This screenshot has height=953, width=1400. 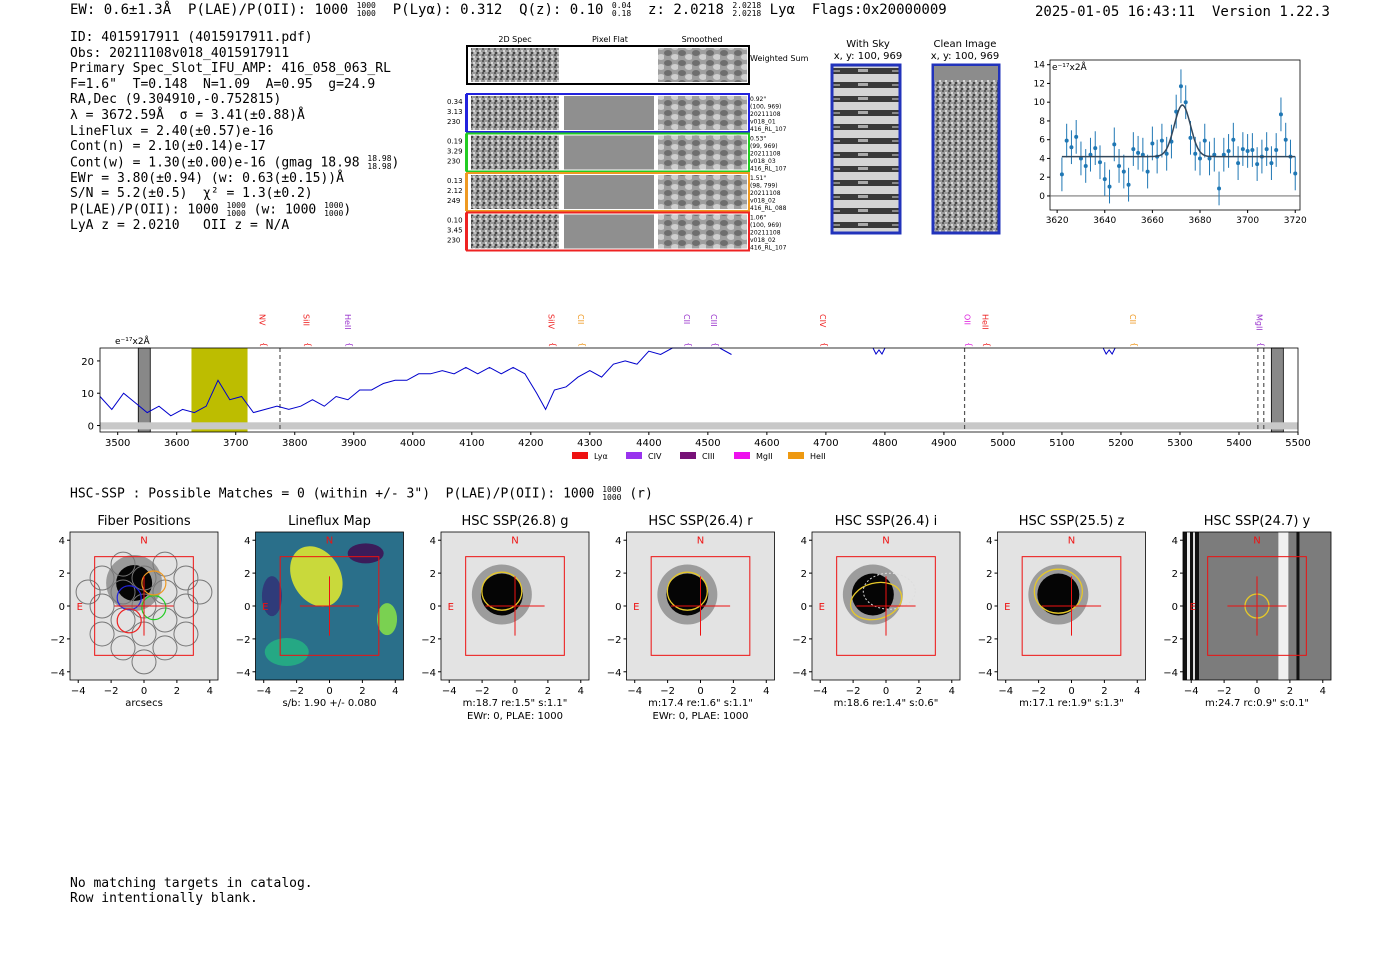 I want to click on hsc-xtick-label: 2, so click(x=362, y=691).